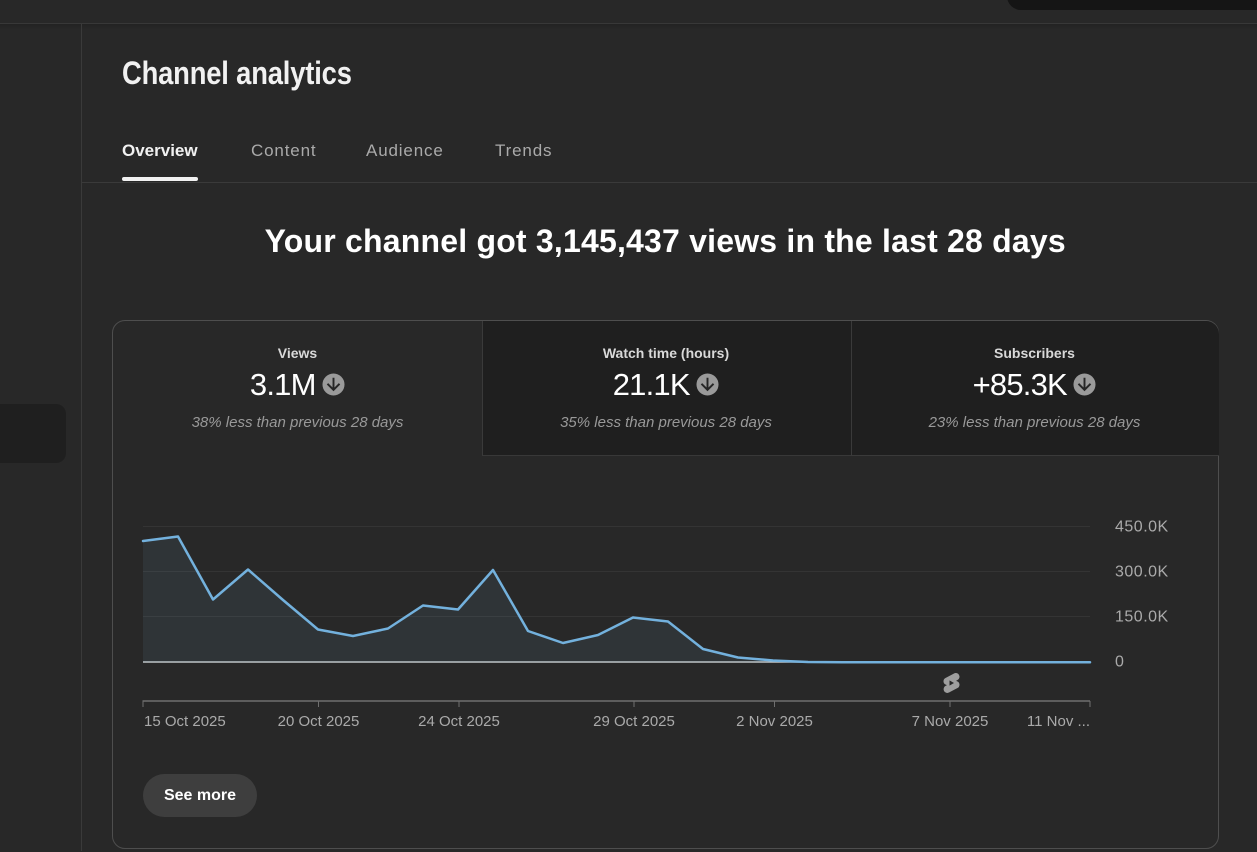 This screenshot has width=1257, height=852. What do you see at coordinates (1142, 617) in the screenshot?
I see `svg-text: 150.0K` at bounding box center [1142, 617].